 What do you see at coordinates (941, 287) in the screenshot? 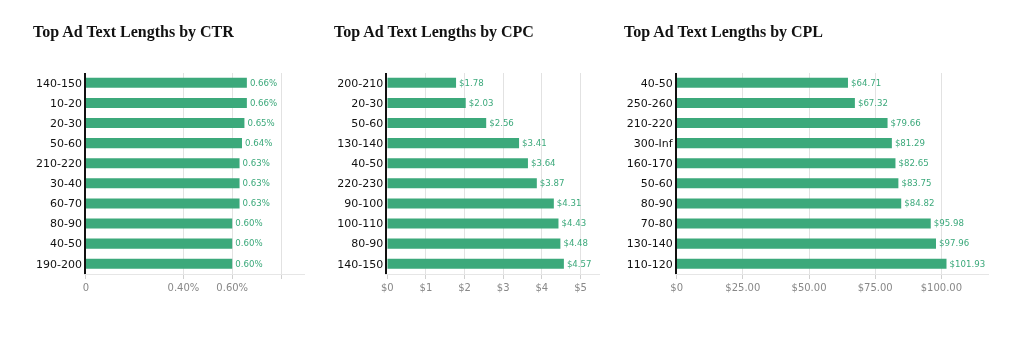
I see `x-tick-label: $100.00` at bounding box center [941, 287].